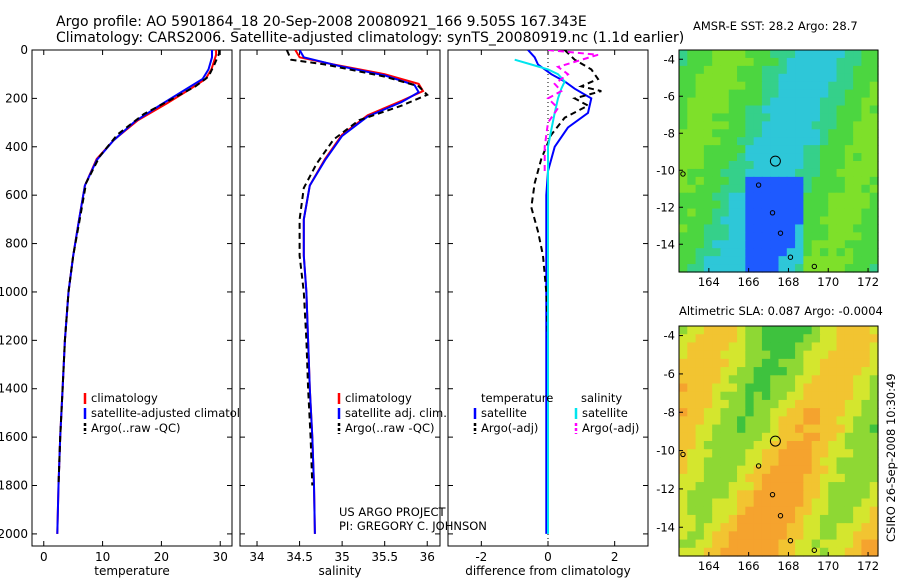 The height and width of the screenshot is (580, 900). What do you see at coordinates (665, 527) in the screenshot?
I see `sla_map-ytick-label: -14` at bounding box center [665, 527].